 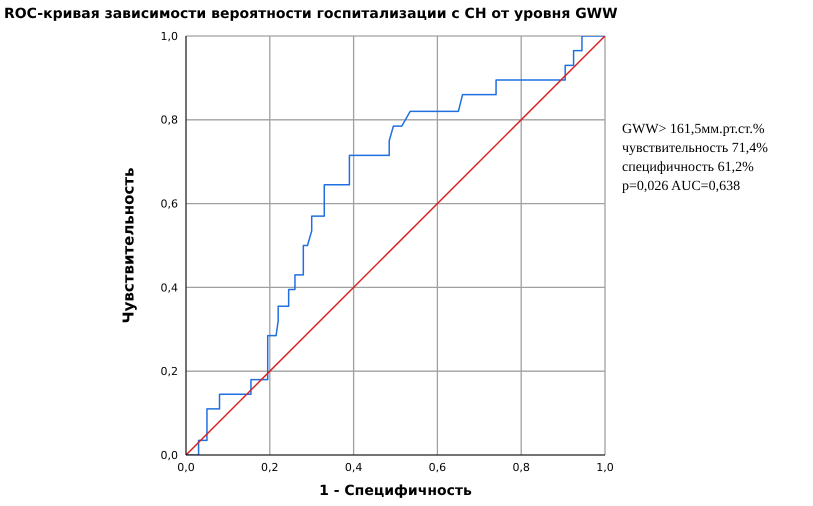 I want to click on text: GWW> 161,5мм.рт.ст.%, so click(x=694, y=130).